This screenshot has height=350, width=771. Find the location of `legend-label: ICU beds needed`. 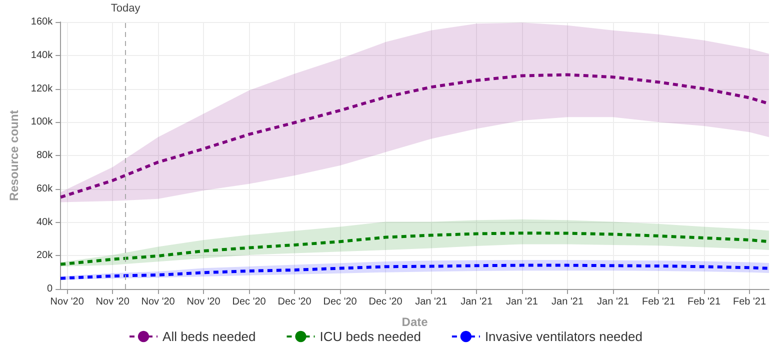

legend-label: ICU beds needed is located at coordinates (370, 336).